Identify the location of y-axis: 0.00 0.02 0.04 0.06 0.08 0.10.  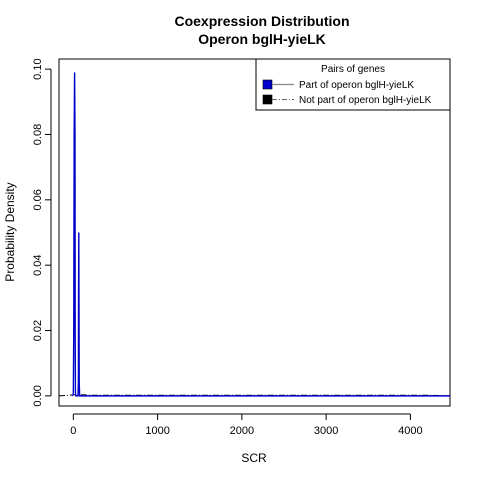
(42, 232).